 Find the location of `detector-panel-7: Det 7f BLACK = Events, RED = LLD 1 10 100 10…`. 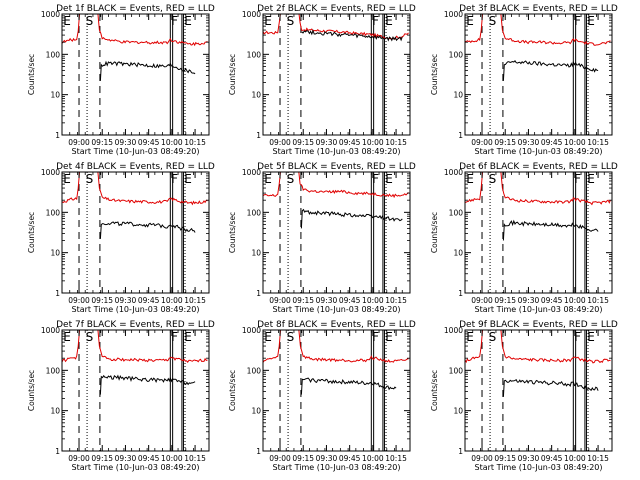

detector-panel-7: Det 7f BLACK = Events, RED = LLD 1 10 100 10… is located at coordinates (121, 396).